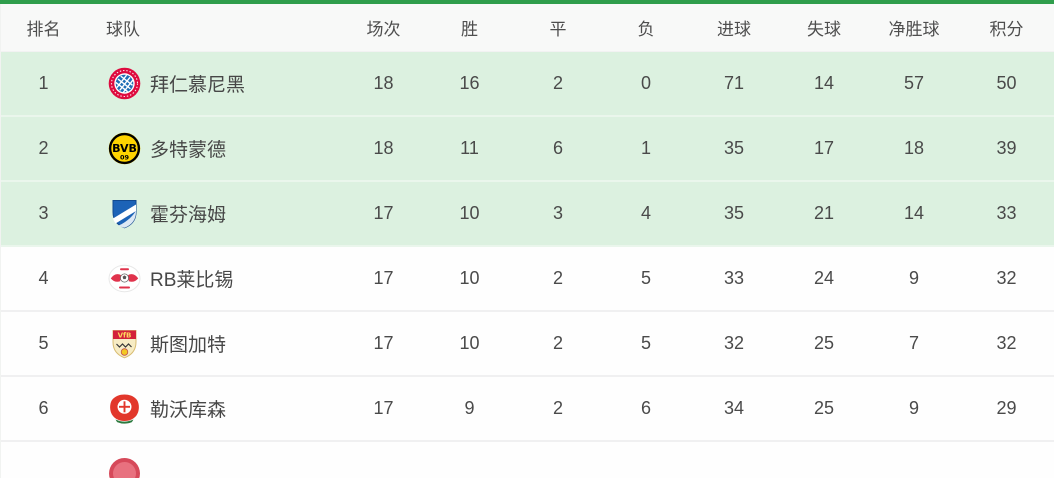  Describe the element at coordinates (527, 214) in the screenshot. I see `table-row: 3 霍芬海姆 17 10 3 4 35 21 14 33` at that location.